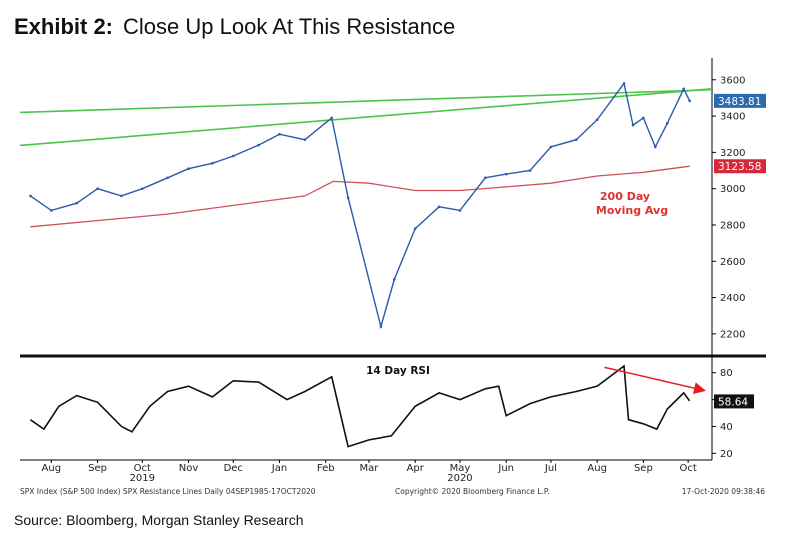 Image resolution: width=800 pixels, height=540 pixels. I want to click on x-tick-label: Feb, so click(326, 468).